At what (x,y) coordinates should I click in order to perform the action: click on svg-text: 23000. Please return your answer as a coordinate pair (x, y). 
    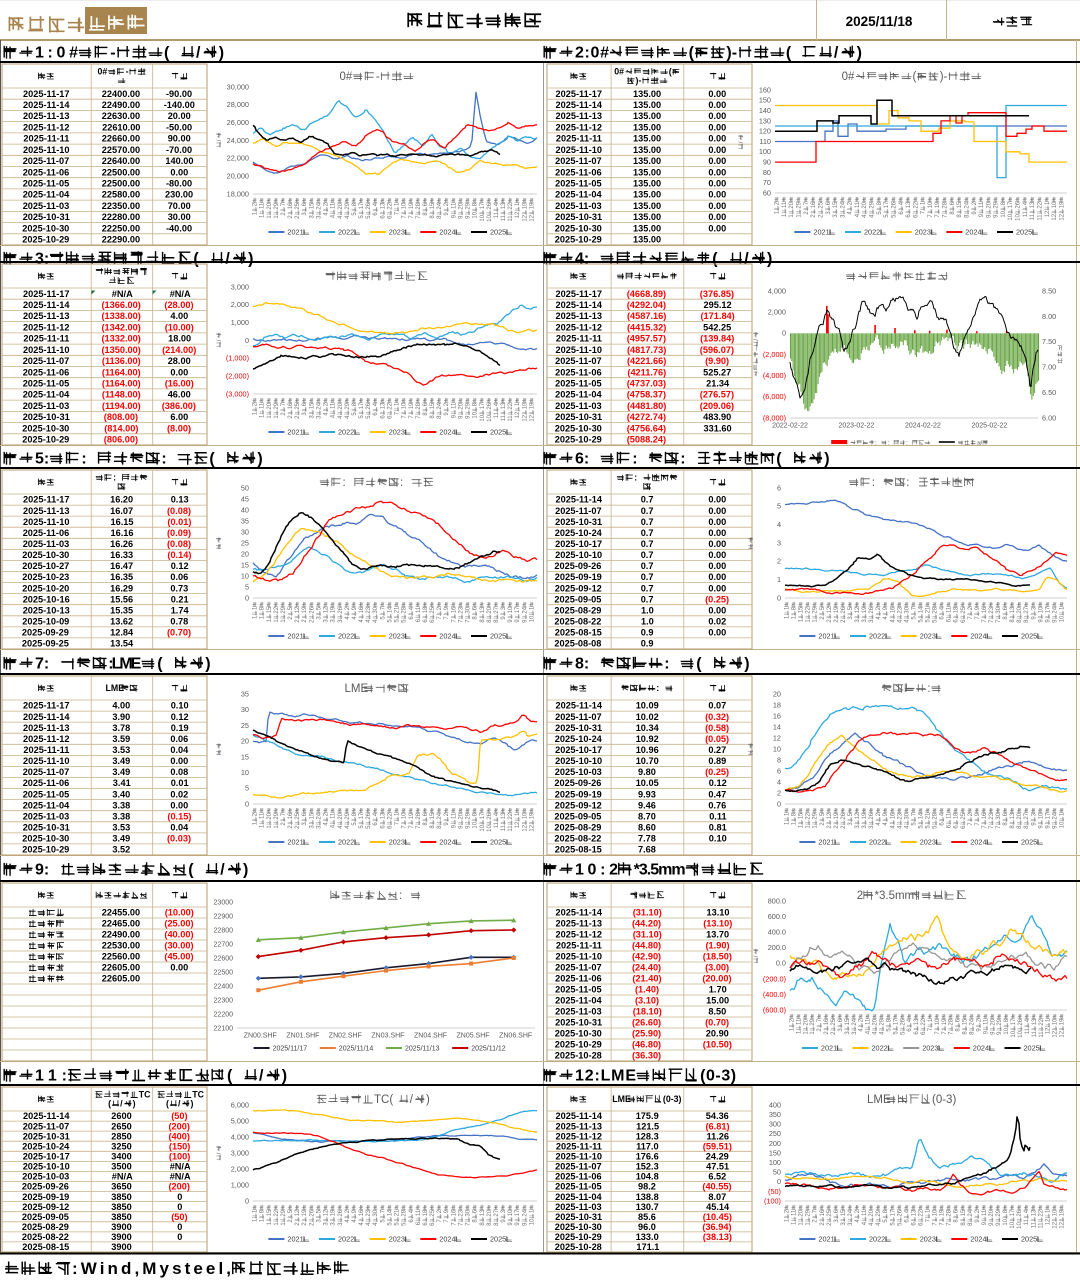
    Looking at the image, I should click on (224, 902).